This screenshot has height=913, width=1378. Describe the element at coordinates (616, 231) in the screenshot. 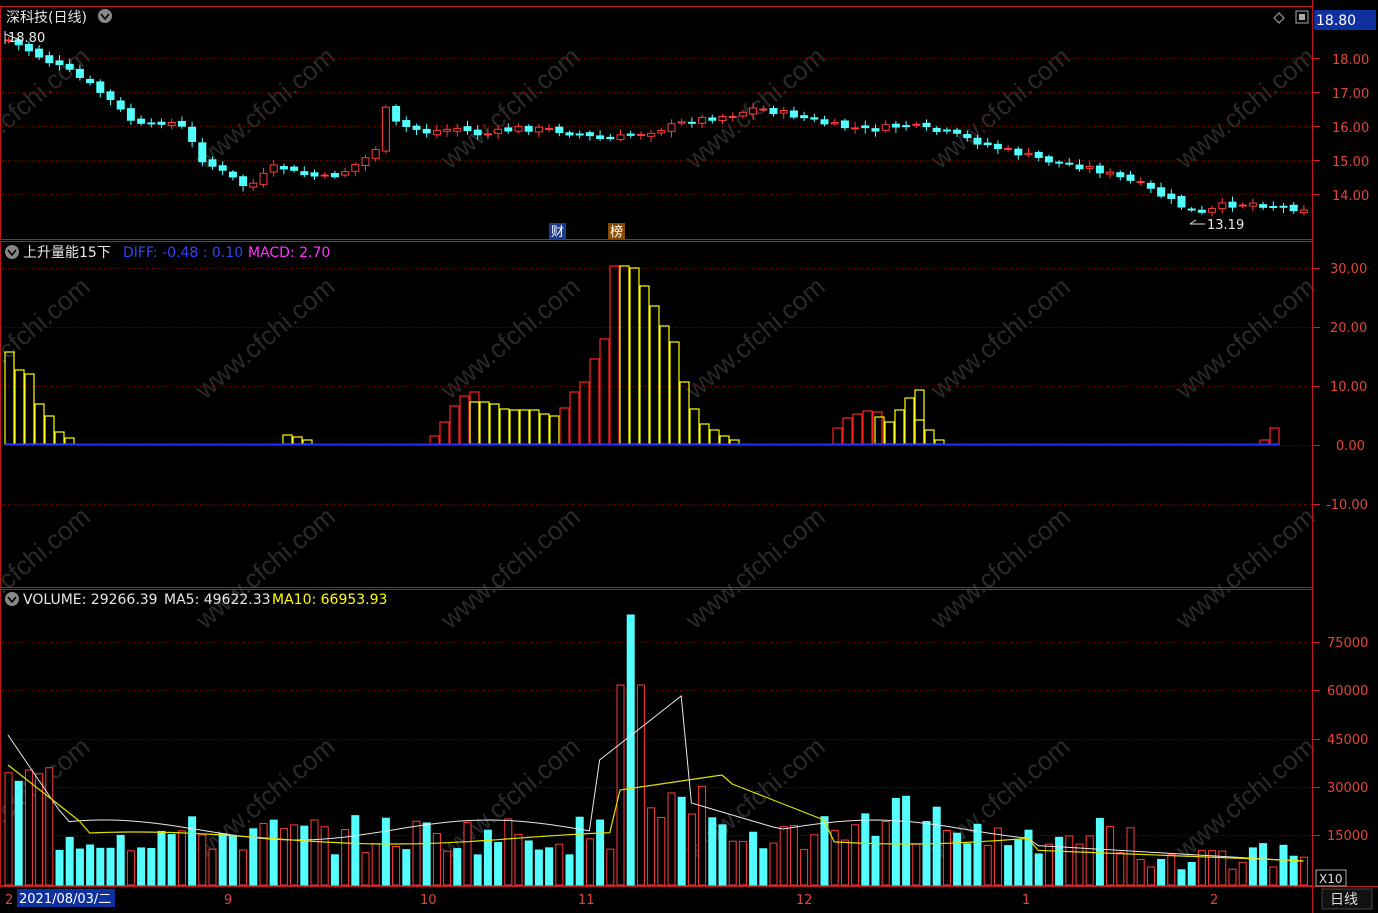

I see `ranking-badge` at that location.